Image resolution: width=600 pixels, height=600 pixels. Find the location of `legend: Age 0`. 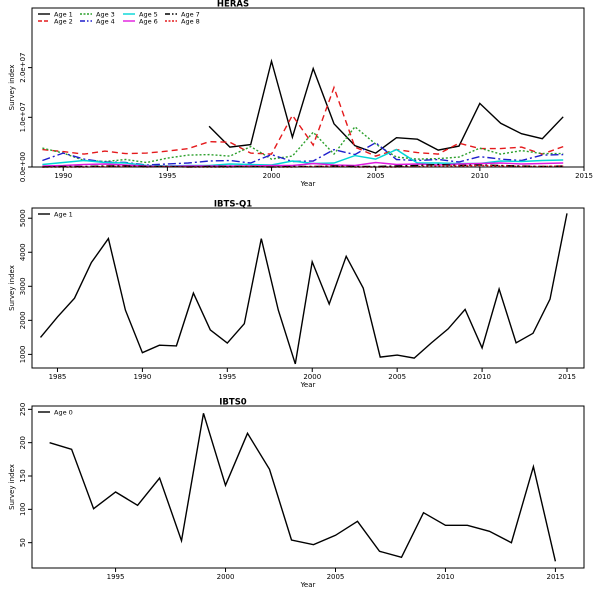

legend: Age 0 is located at coordinates (55, 413).